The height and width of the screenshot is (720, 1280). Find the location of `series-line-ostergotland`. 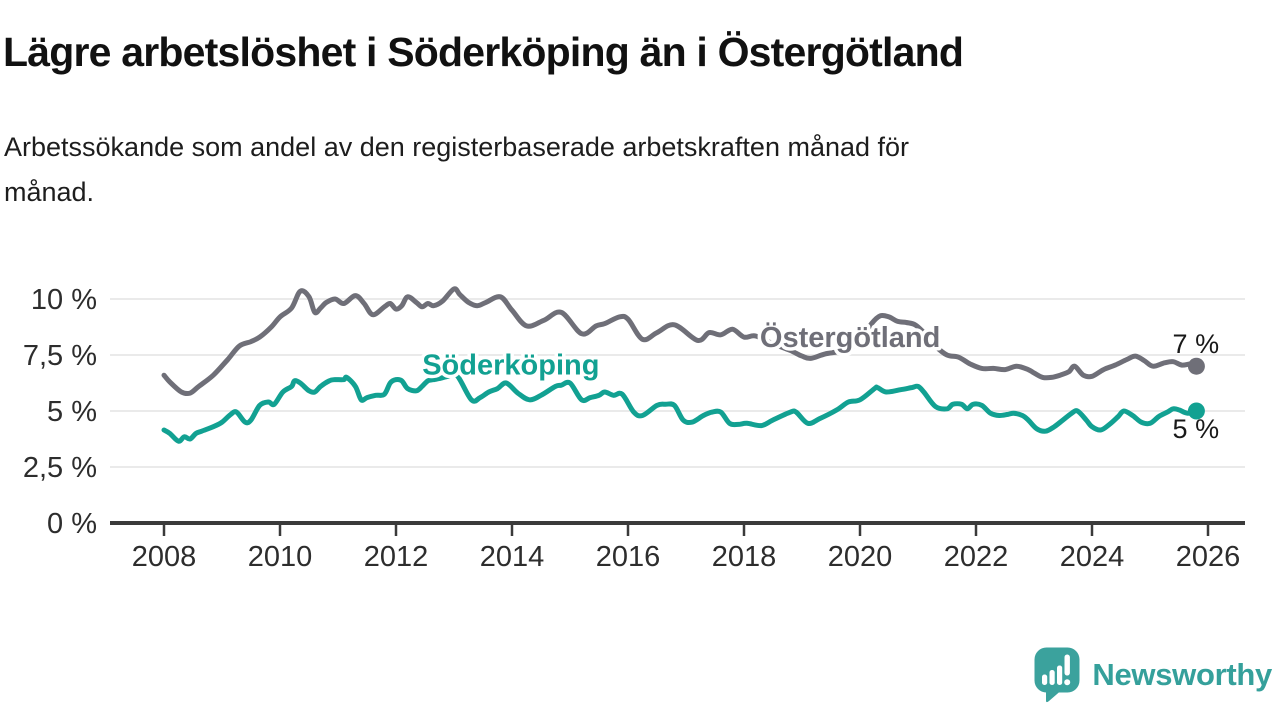

series-line-ostergotland is located at coordinates (680, 341).